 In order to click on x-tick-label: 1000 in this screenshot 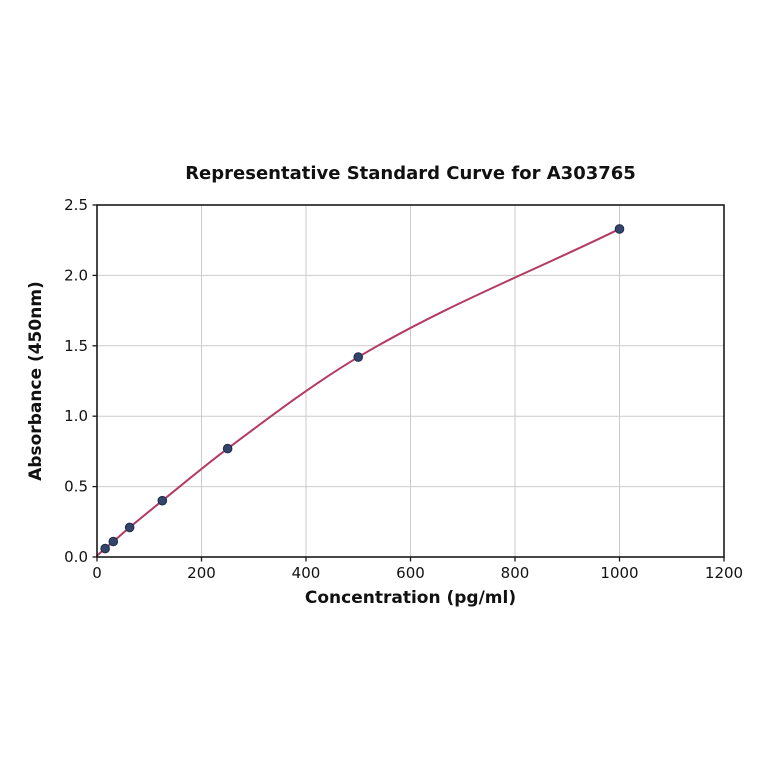, I will do `click(619, 573)`.